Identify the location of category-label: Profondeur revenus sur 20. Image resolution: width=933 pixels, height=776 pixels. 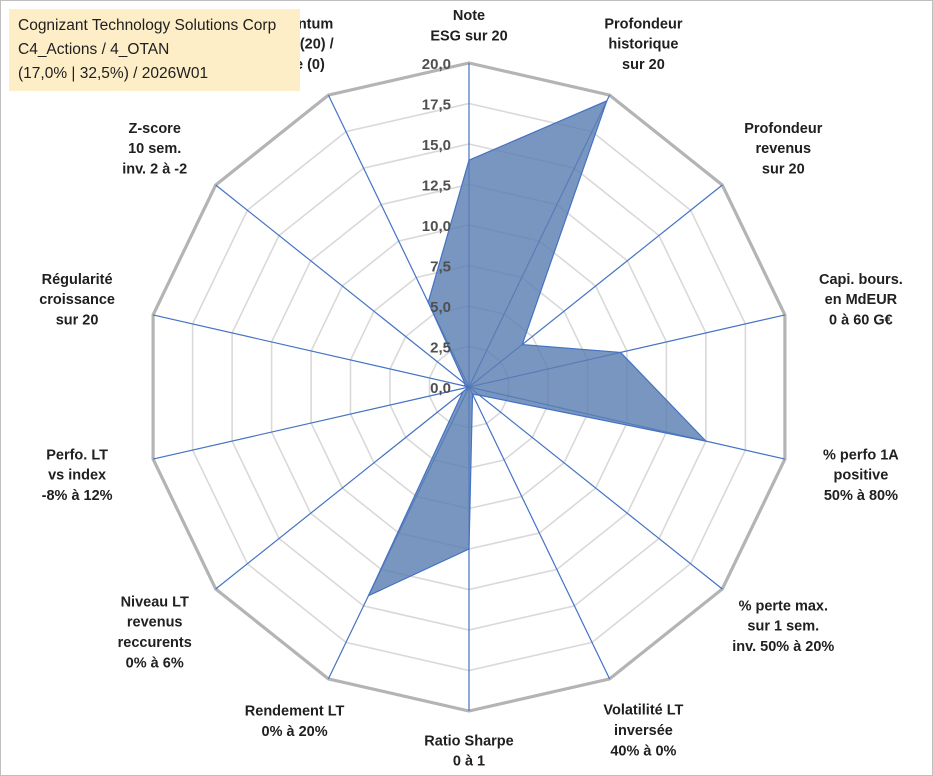
(783, 149).